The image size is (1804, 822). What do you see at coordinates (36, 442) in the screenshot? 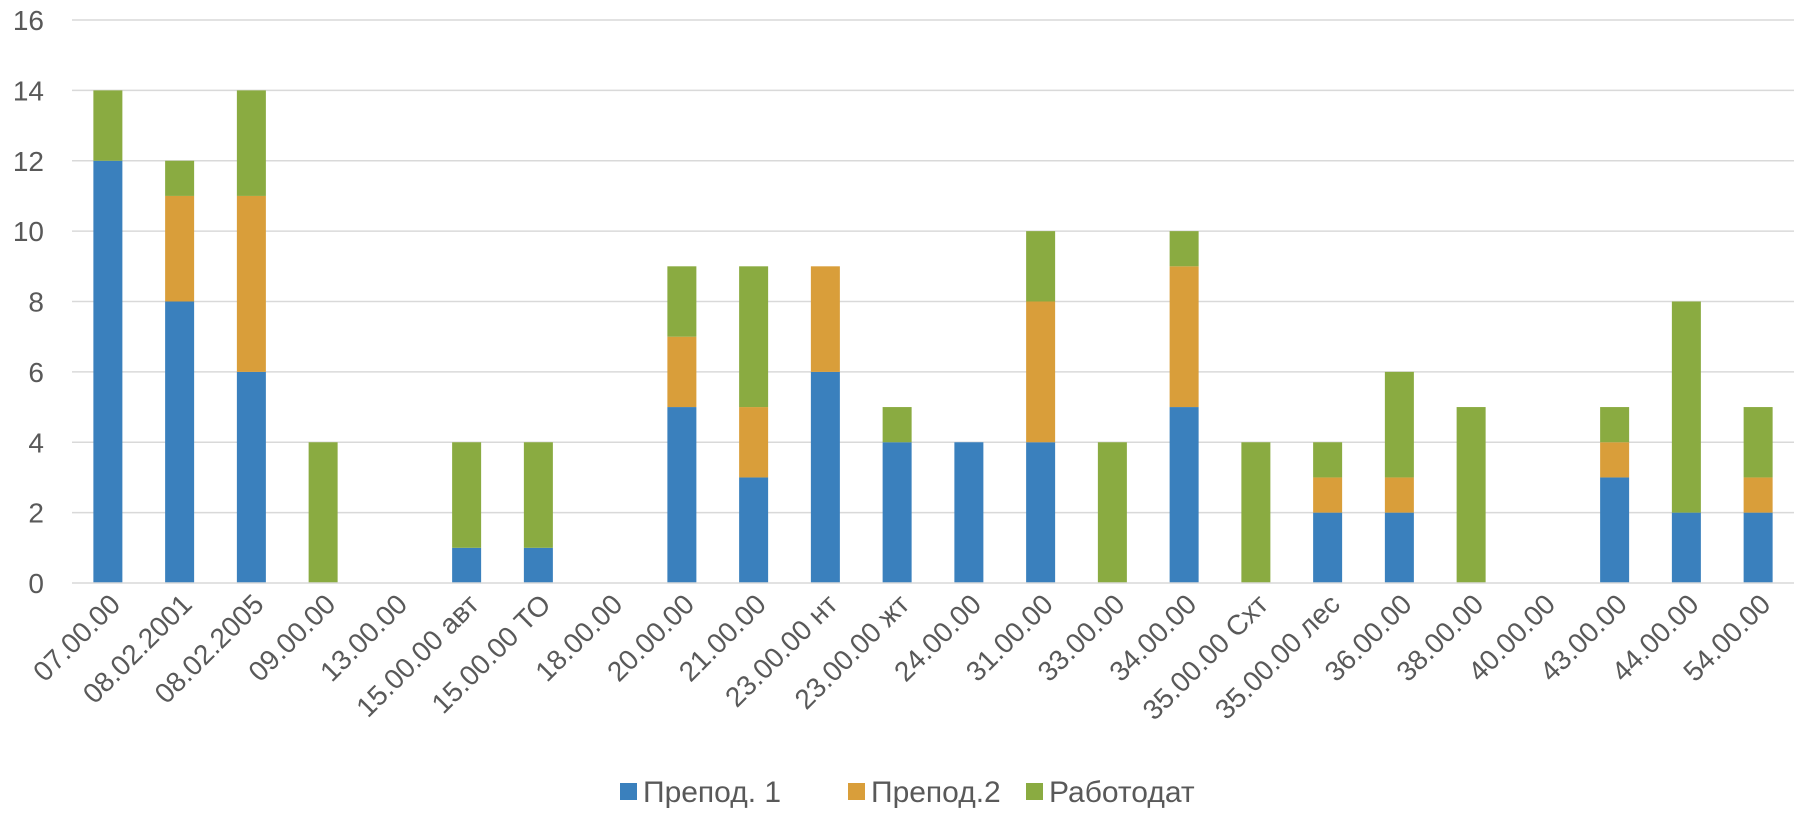
I see `y-tick-label: 4` at bounding box center [36, 442].